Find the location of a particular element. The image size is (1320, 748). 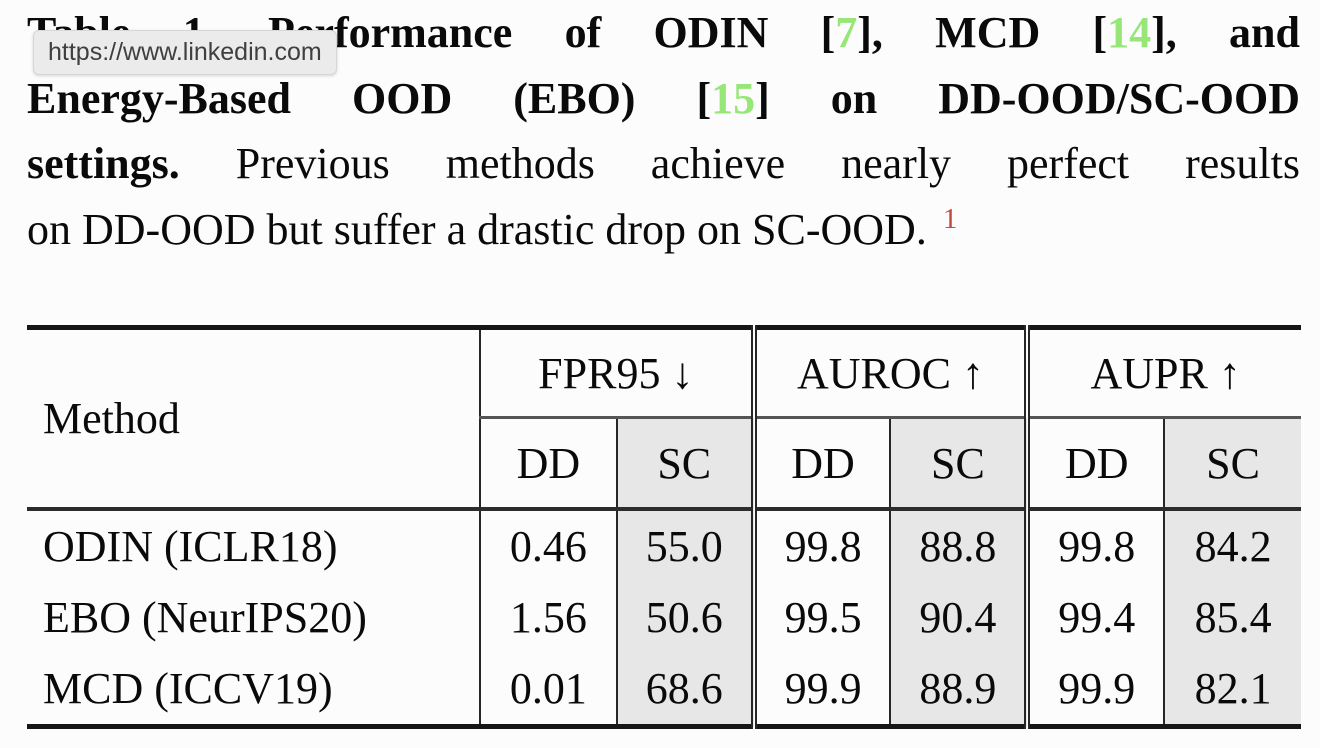

footnote-link: 1 is located at coordinates (950, 218).